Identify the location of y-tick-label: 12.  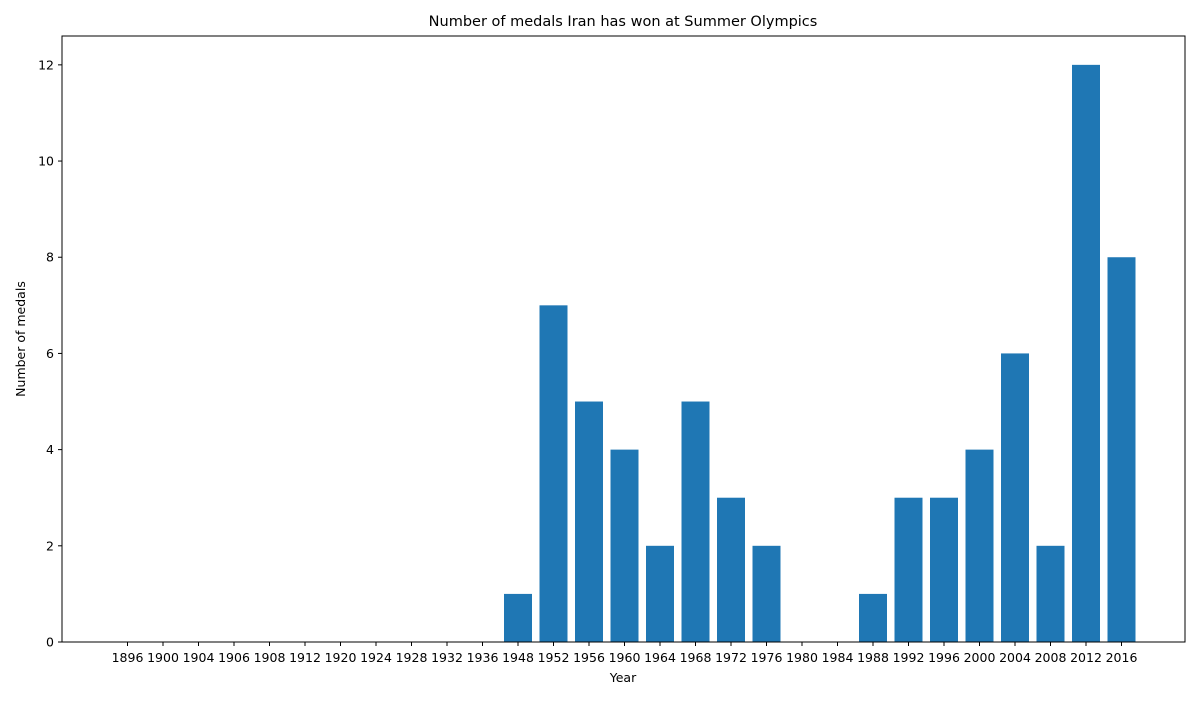
(46, 64).